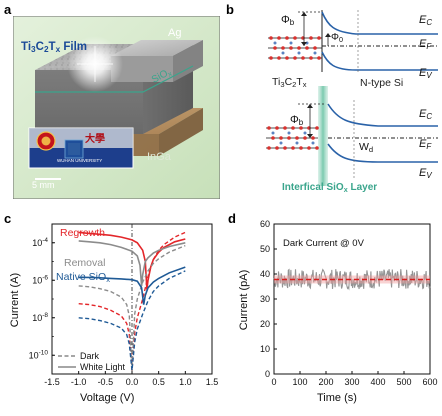  I want to click on phi-b-label-bottom: Φb, so click(297, 120).